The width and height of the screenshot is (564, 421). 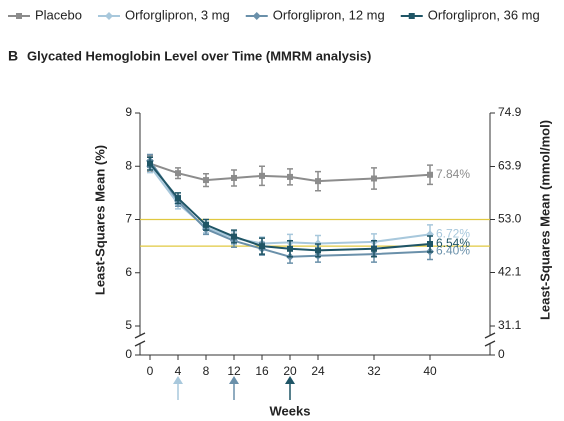 What do you see at coordinates (128, 354) in the screenshot?
I see `y-tick-label: 0` at bounding box center [128, 354].